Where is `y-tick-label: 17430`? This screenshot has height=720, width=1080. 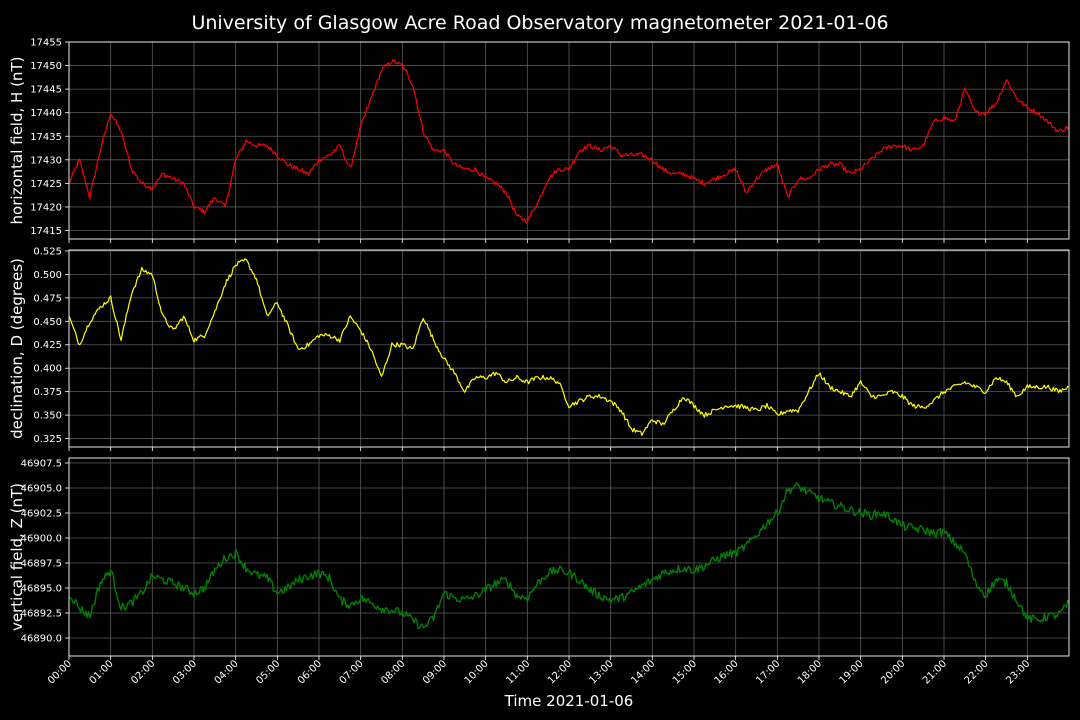 y-tick-label: 17430 is located at coordinates (46, 160).